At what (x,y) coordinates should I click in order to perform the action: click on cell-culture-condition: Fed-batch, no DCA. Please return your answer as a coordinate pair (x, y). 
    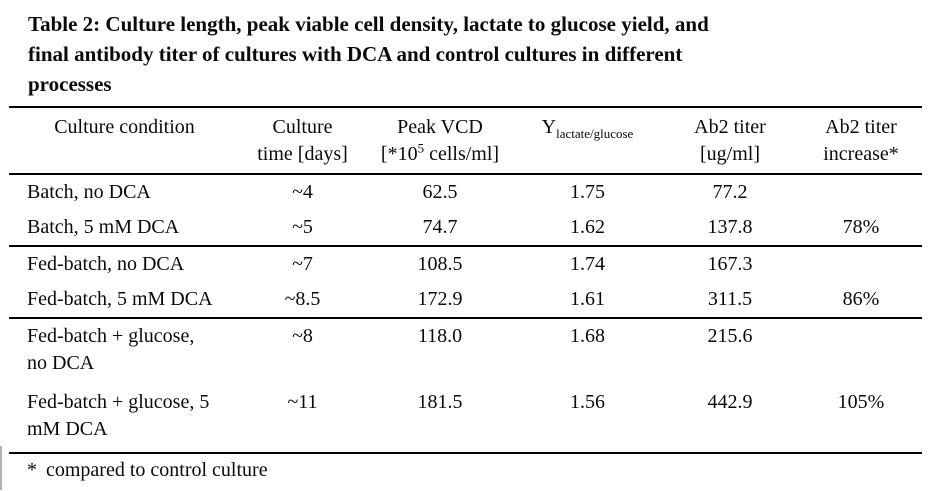
    Looking at the image, I should click on (124, 264).